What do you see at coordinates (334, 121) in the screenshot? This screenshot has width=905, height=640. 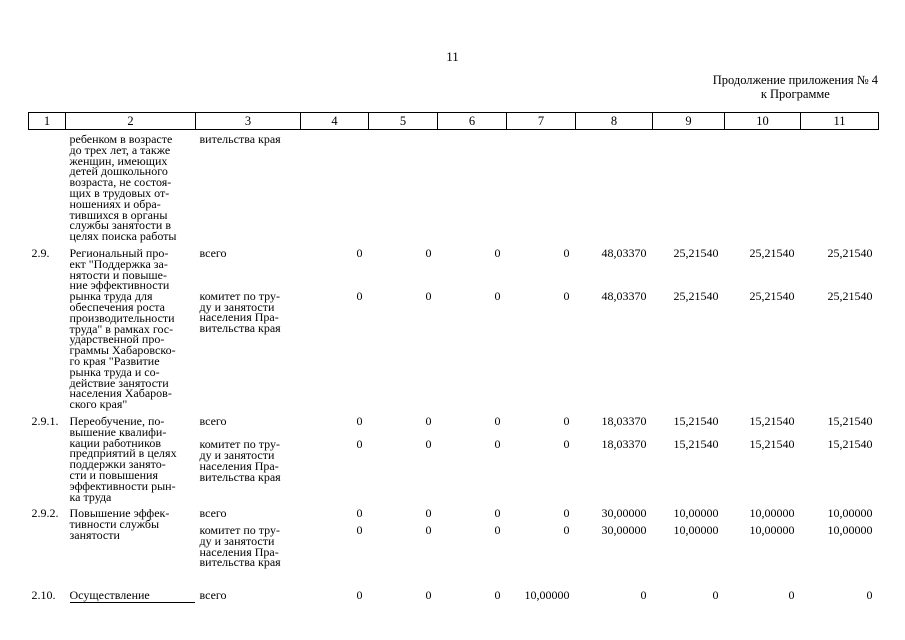 I see `column-header: 4` at bounding box center [334, 121].